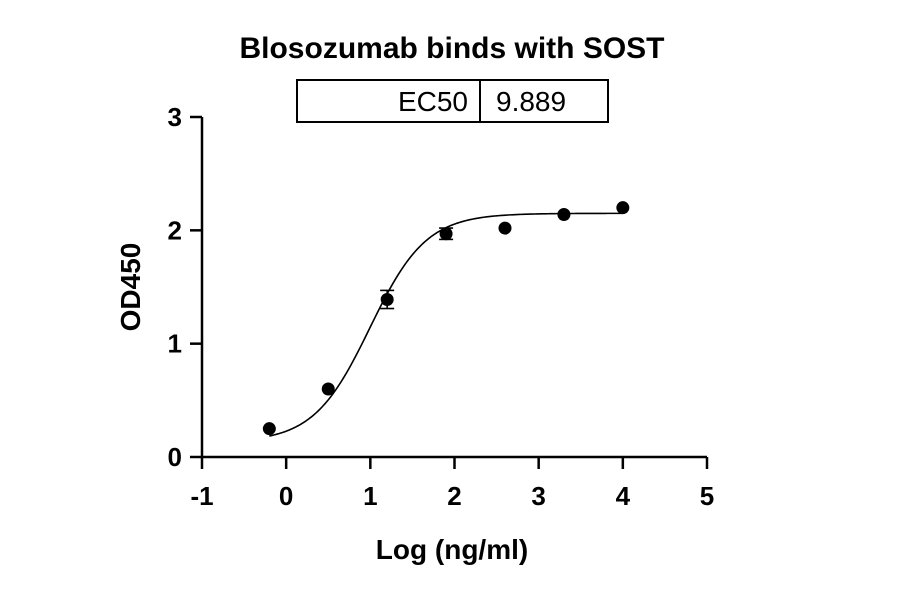 This screenshot has height=599, width=900. I want to click on y-axis-label: OD450, so click(130, 287).